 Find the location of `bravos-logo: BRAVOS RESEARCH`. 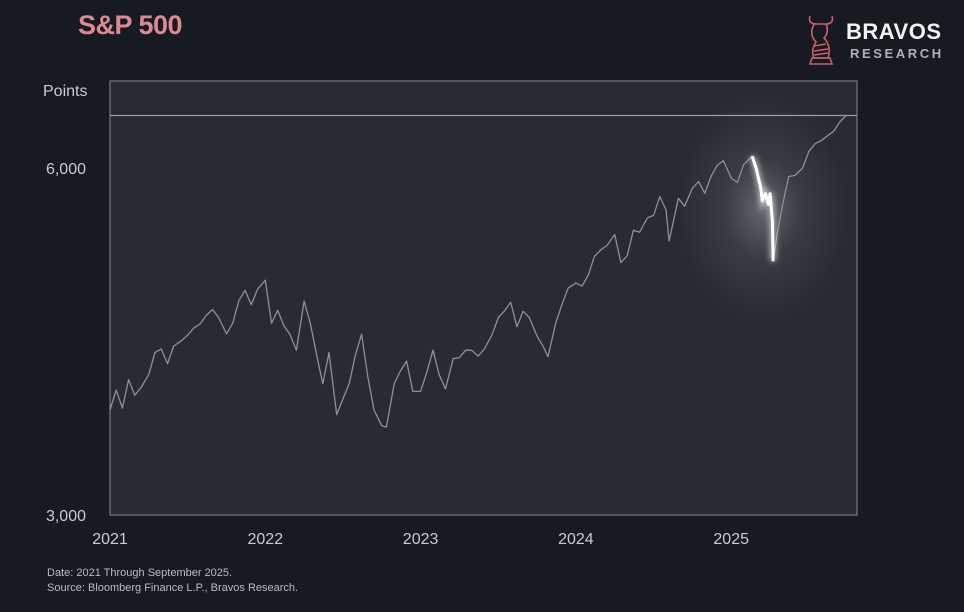

bravos-logo: BRAVOS RESEARCH is located at coordinates (879, 42).